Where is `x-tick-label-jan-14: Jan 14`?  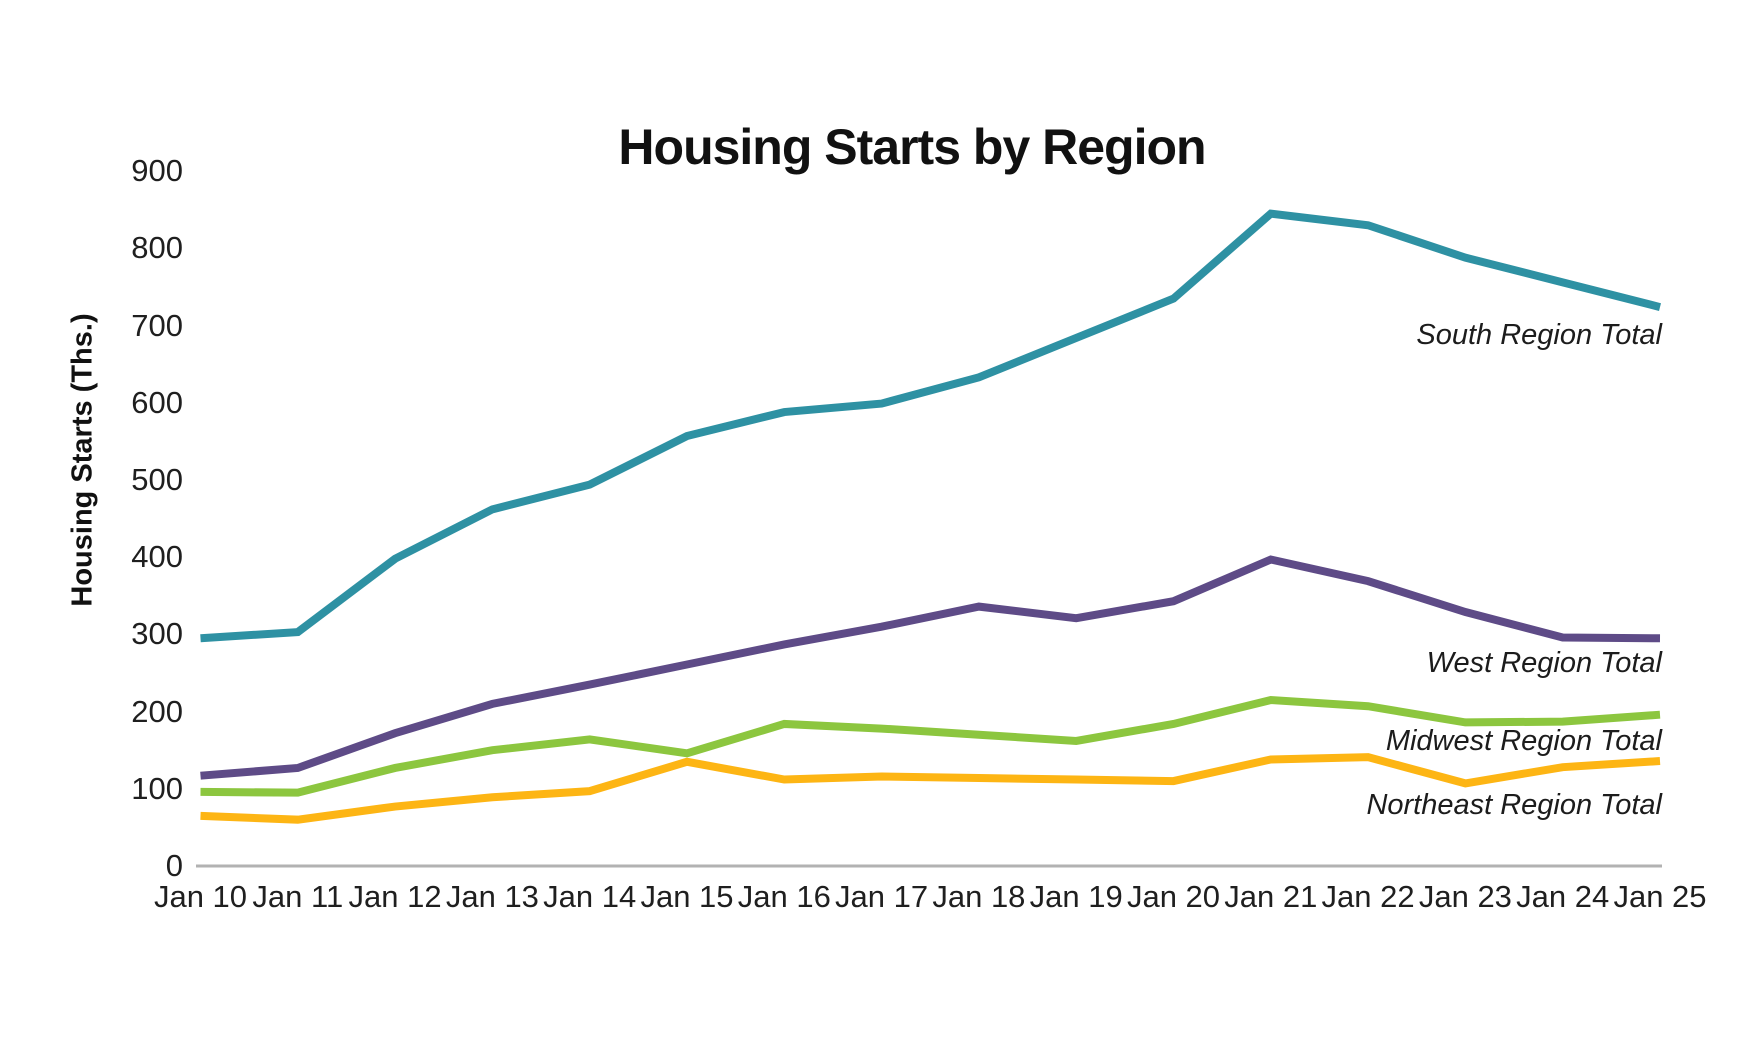
x-tick-label-jan-14: Jan 14 is located at coordinates (590, 896).